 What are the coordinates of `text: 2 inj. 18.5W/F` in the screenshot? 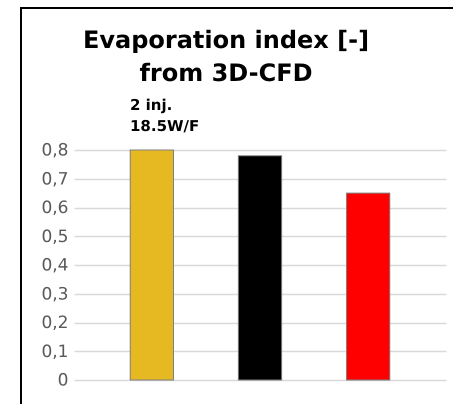 It's located at (165, 115).